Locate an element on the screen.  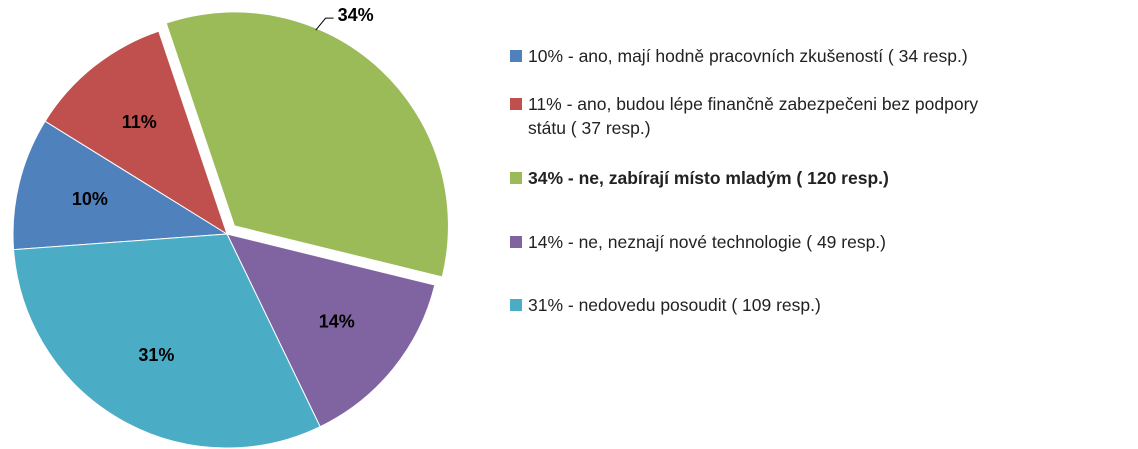
data-label: 10% is located at coordinates (90, 199).